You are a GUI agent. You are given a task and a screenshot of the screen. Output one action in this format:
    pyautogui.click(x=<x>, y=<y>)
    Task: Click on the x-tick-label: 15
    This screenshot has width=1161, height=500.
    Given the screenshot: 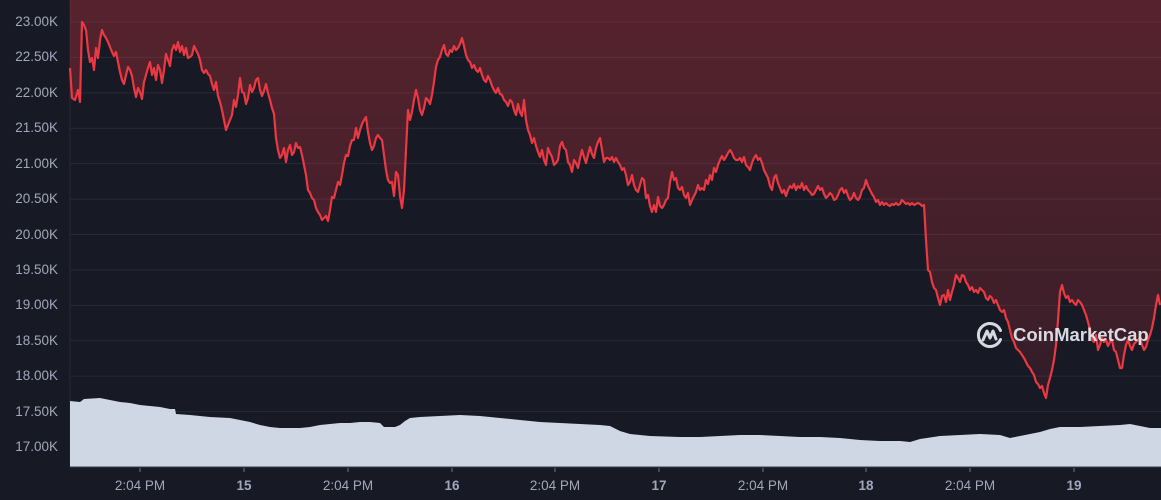 What is the action you would take?
    pyautogui.click(x=244, y=485)
    